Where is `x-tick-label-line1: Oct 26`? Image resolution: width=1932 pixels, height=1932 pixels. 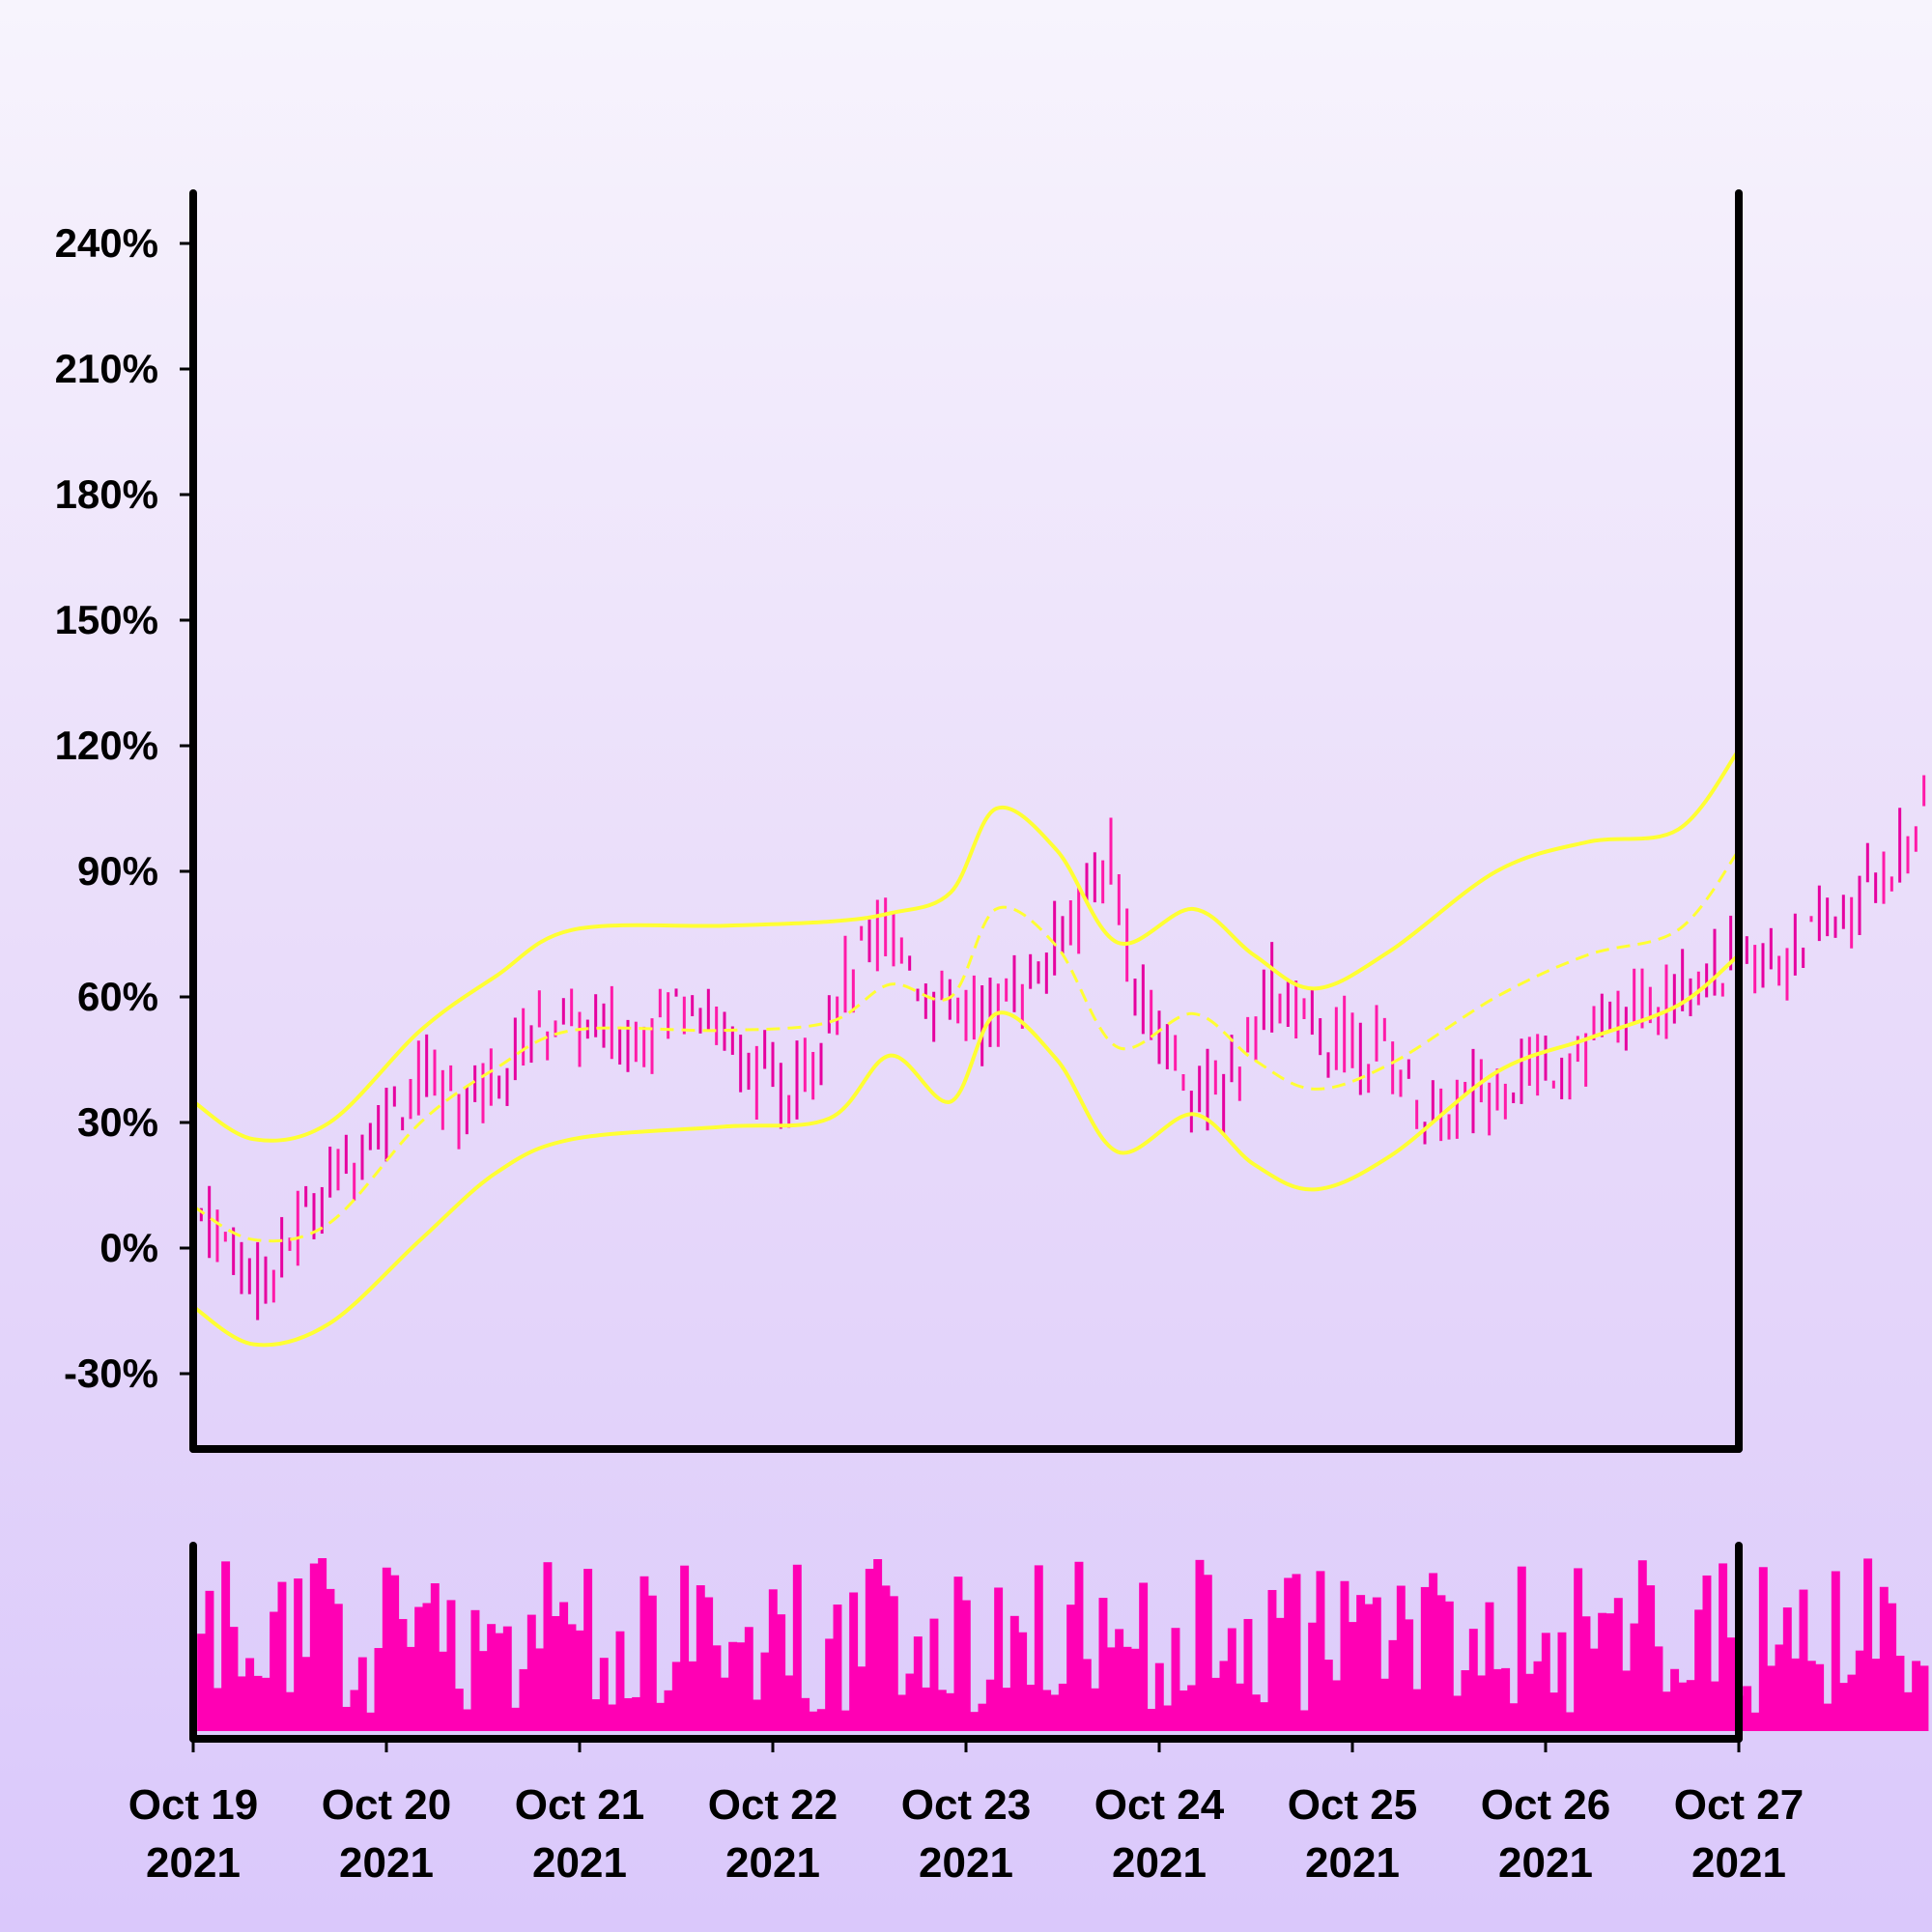 x-tick-label-line1: Oct 26 is located at coordinates (1546, 1805).